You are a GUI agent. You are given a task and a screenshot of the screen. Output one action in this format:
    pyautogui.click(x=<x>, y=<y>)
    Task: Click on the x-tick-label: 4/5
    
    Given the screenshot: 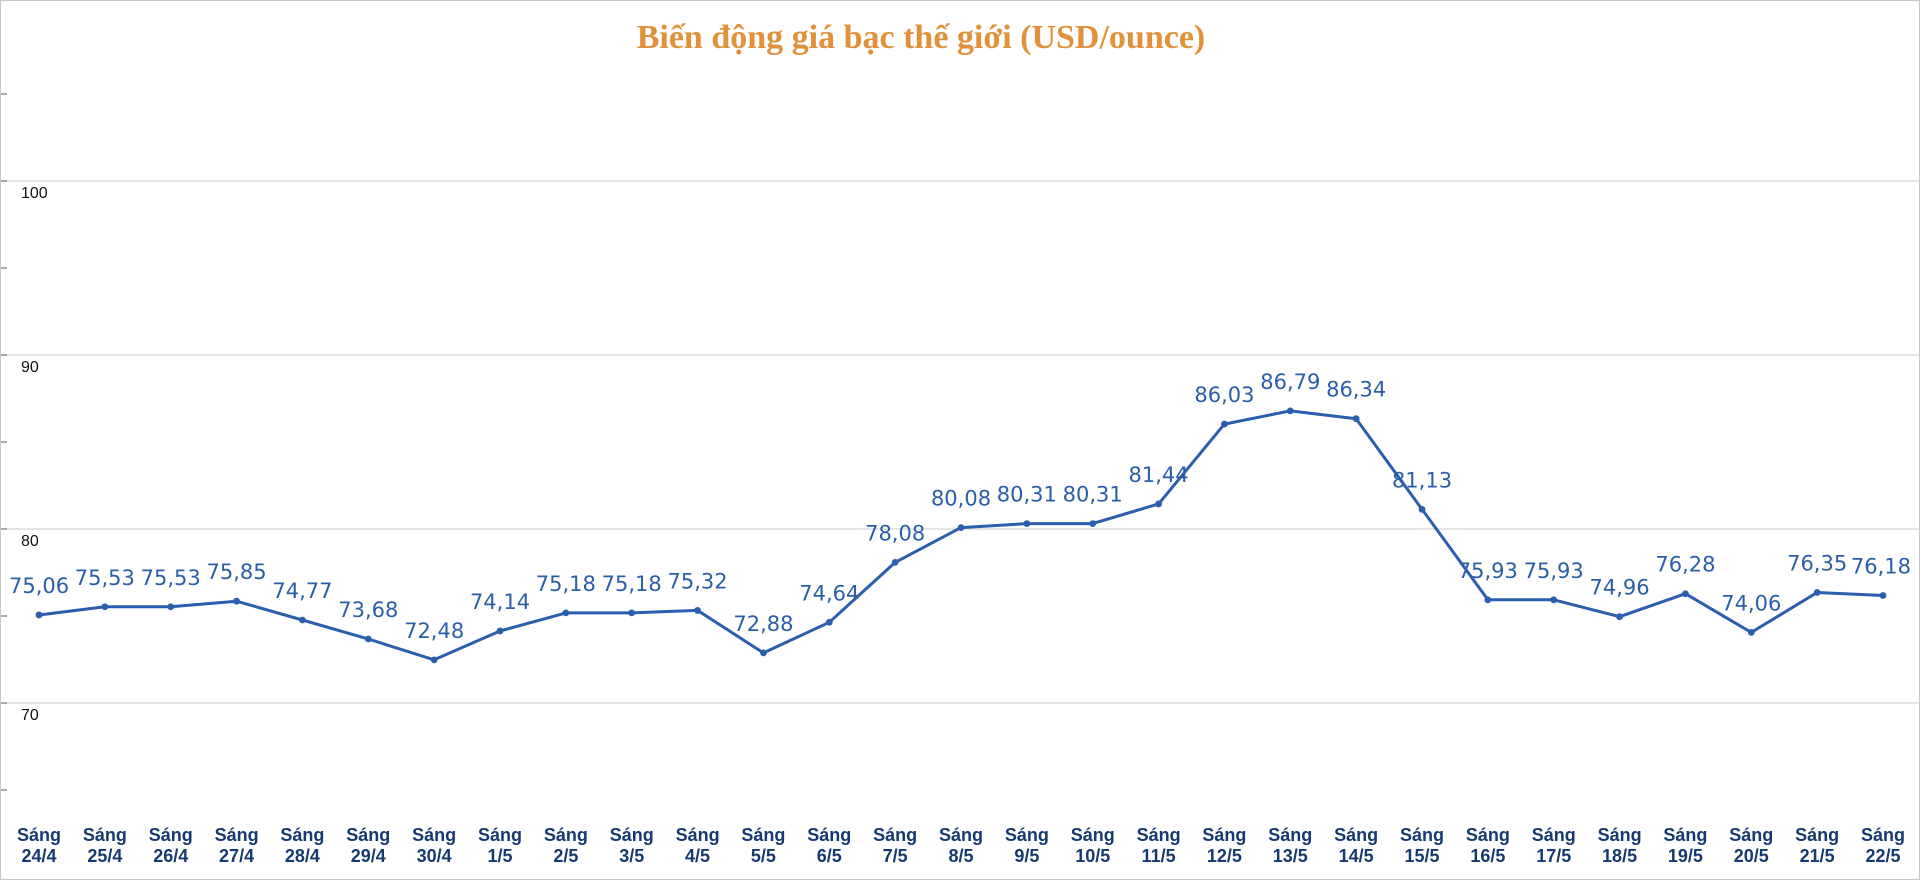 What is the action you would take?
    pyautogui.click(x=697, y=856)
    